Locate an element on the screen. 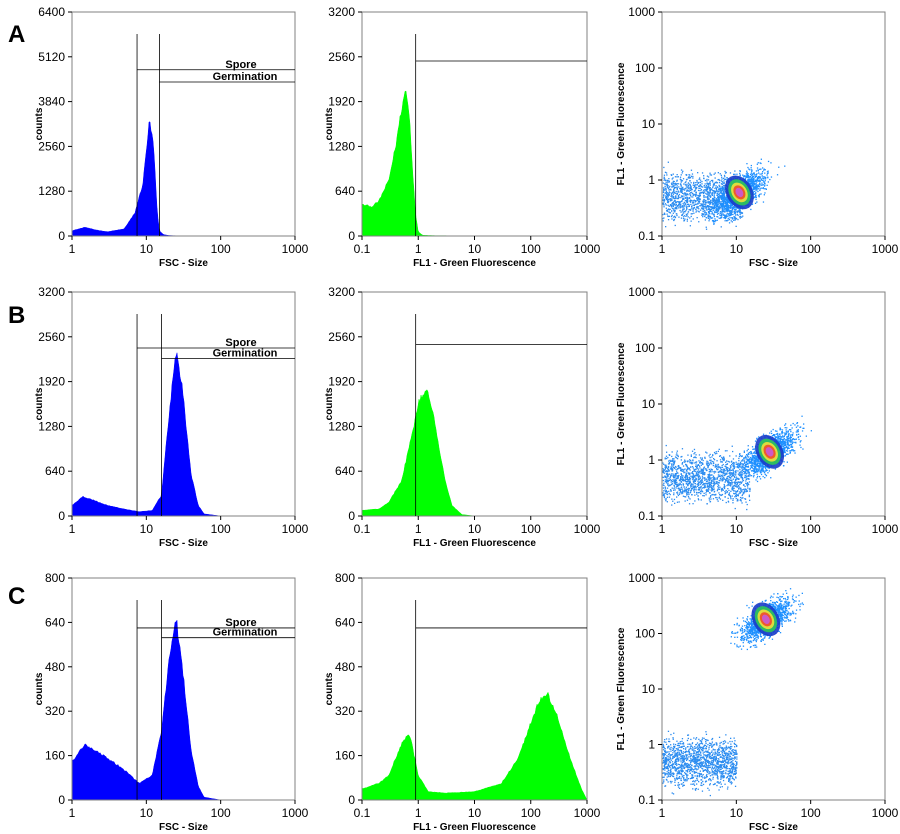 This screenshot has height=834, width=900. y-tick-label: 3200 is located at coordinates (51, 292).